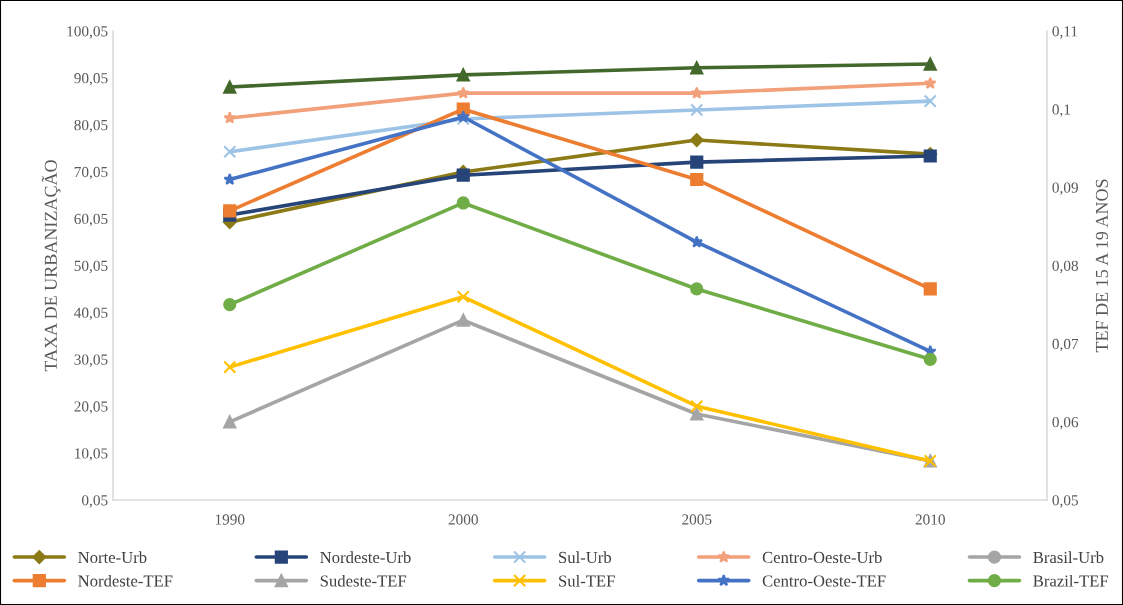 Image resolution: width=1123 pixels, height=605 pixels. Describe the element at coordinates (94, 501) in the screenshot. I see `y-tick-label: 0,05` at that location.